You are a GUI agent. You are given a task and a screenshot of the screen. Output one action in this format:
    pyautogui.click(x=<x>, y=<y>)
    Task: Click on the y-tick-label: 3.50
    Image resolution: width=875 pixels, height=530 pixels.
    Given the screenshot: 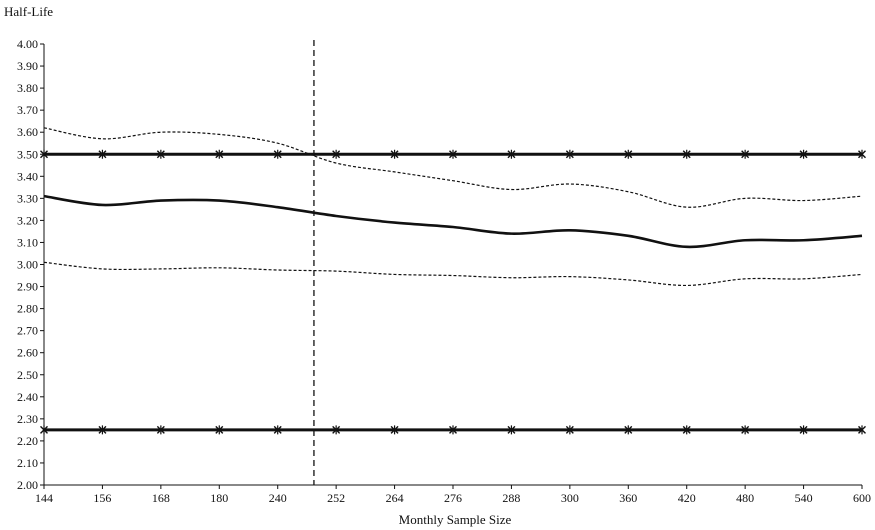 What is the action you would take?
    pyautogui.click(x=27, y=154)
    